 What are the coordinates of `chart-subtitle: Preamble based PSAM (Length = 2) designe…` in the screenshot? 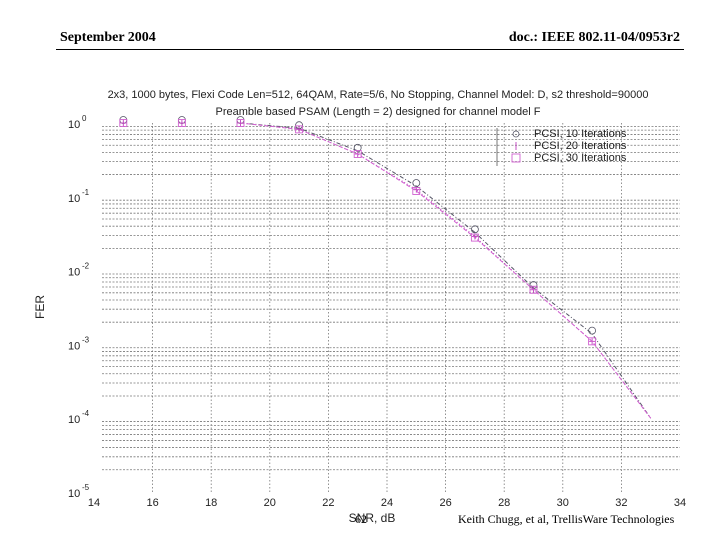 It's located at (378, 112).